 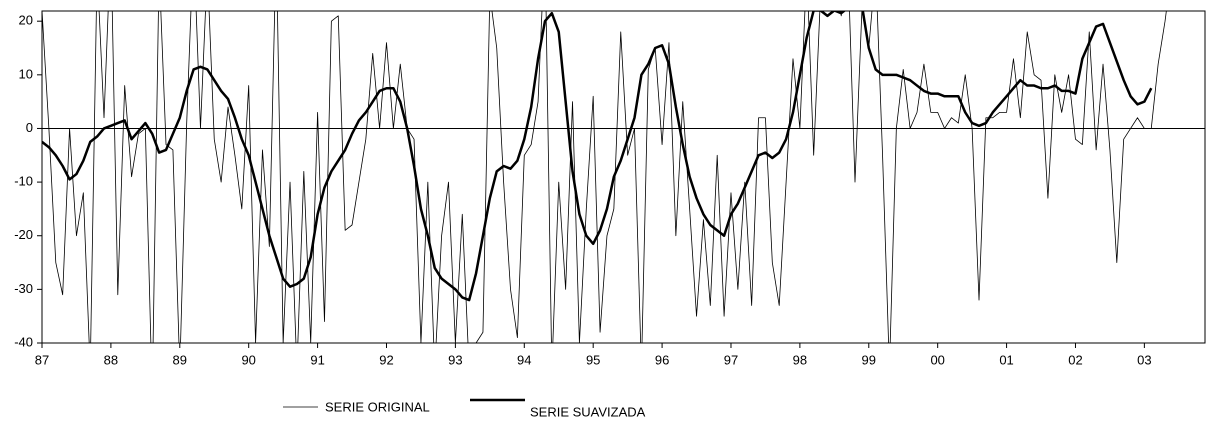 What do you see at coordinates (662, 359) in the screenshot?
I see `x-tick-label: 96` at bounding box center [662, 359].